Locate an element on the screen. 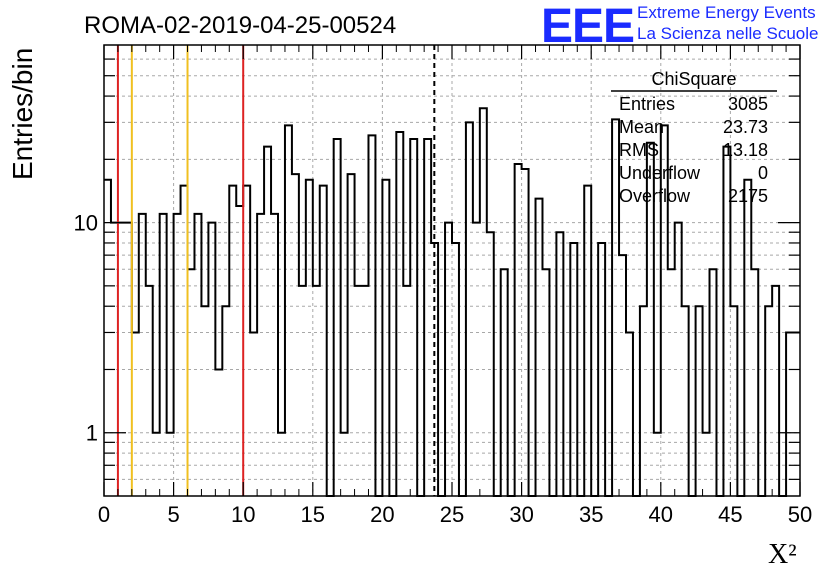 The image size is (836, 572). x-tick-labels: 0 5 10 15 20 25 30 35 40 45 50 is located at coordinates (455, 514).